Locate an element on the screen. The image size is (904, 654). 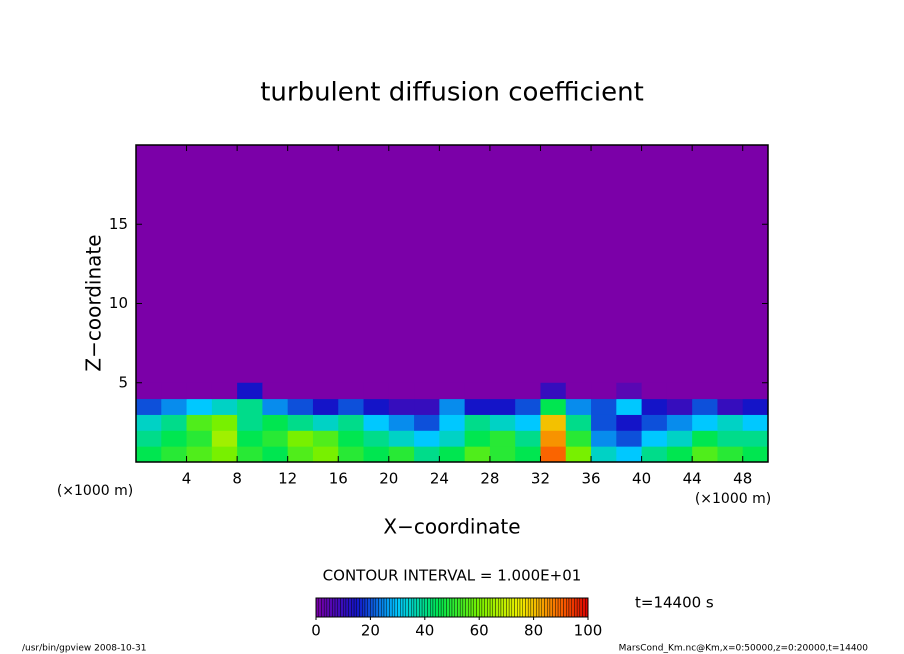
time-label: t=14400 s is located at coordinates (674, 603).